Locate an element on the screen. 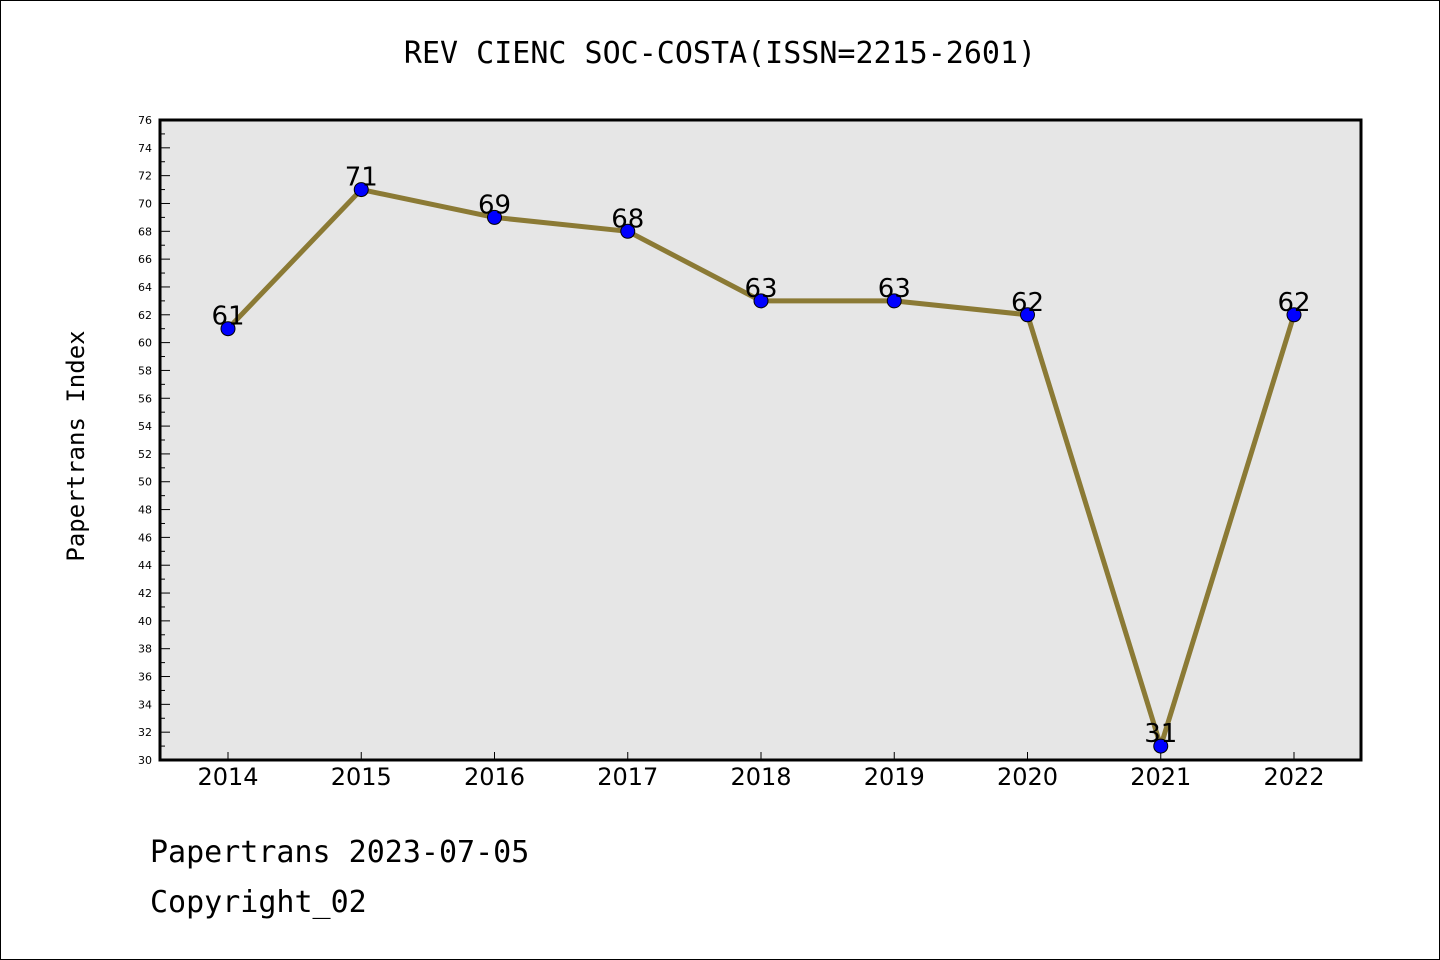 The height and width of the screenshot is (960, 1440). y-tick-label: 46 is located at coordinates (145, 537).